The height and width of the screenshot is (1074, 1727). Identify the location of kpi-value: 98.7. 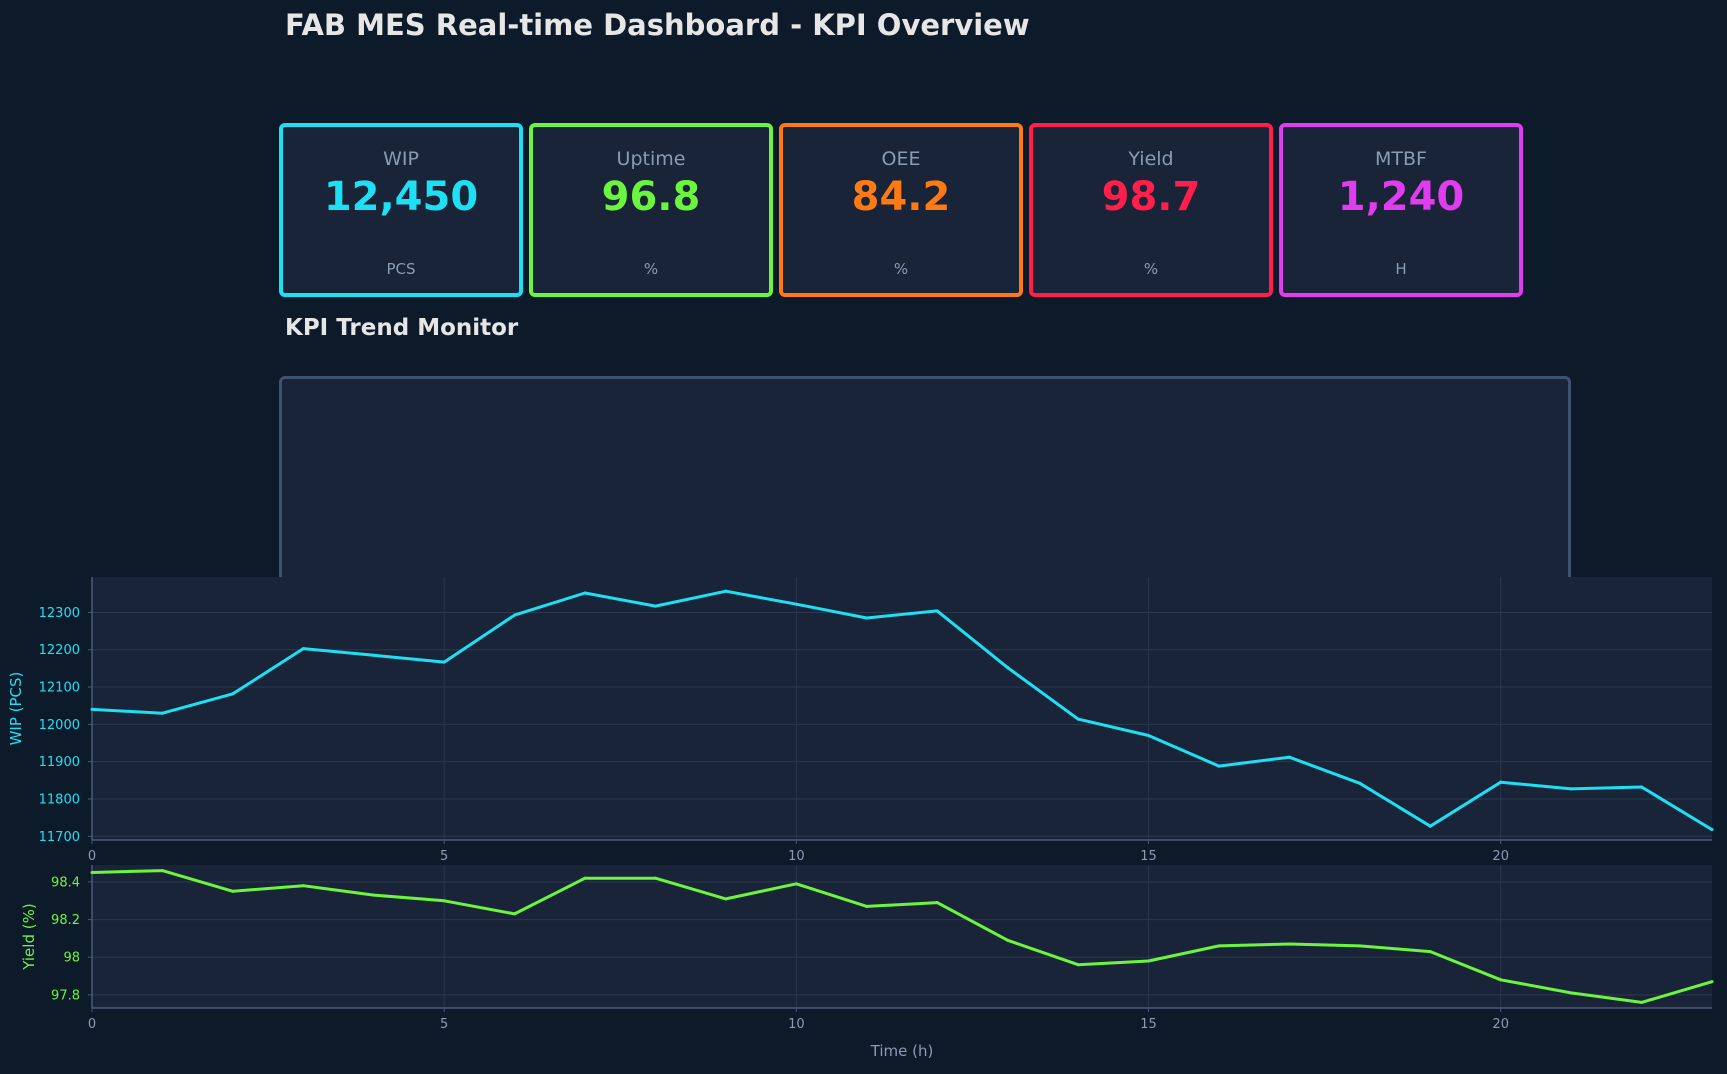
(1151, 197).